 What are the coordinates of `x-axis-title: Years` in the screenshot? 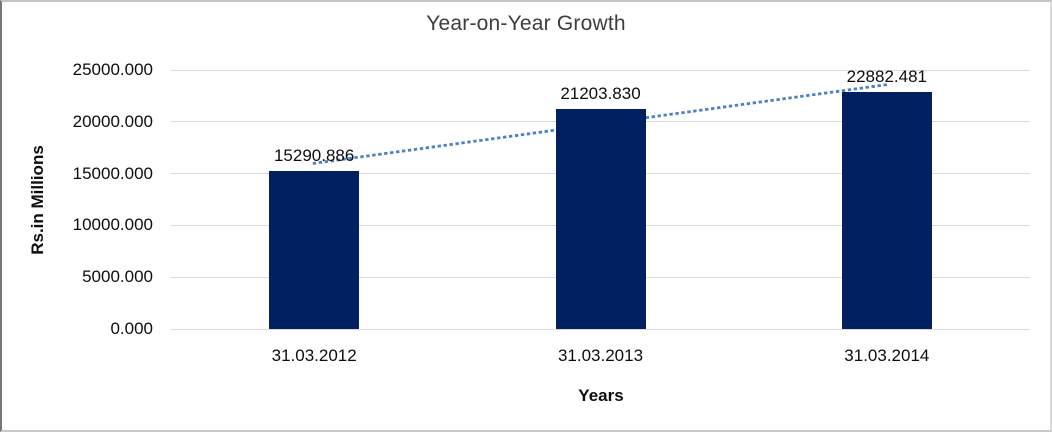 It's located at (601, 395).